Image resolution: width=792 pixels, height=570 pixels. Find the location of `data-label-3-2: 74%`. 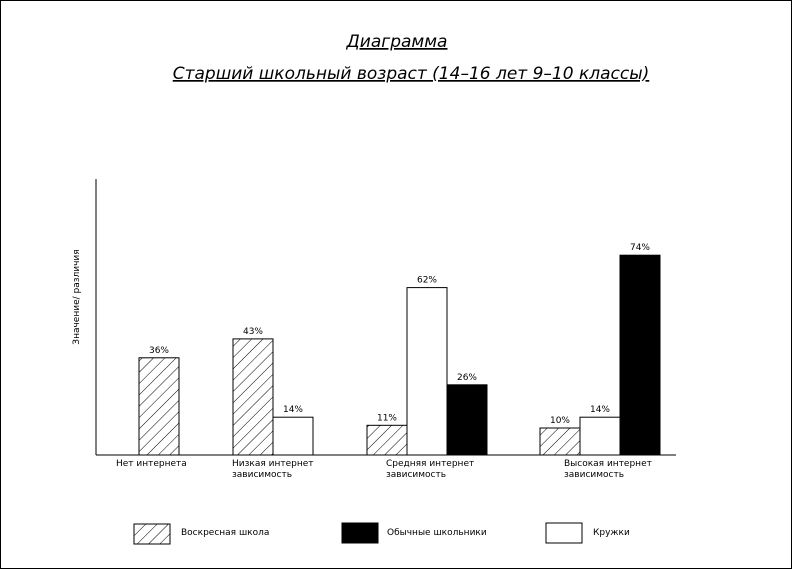

data-label-3-2: 74% is located at coordinates (640, 248).